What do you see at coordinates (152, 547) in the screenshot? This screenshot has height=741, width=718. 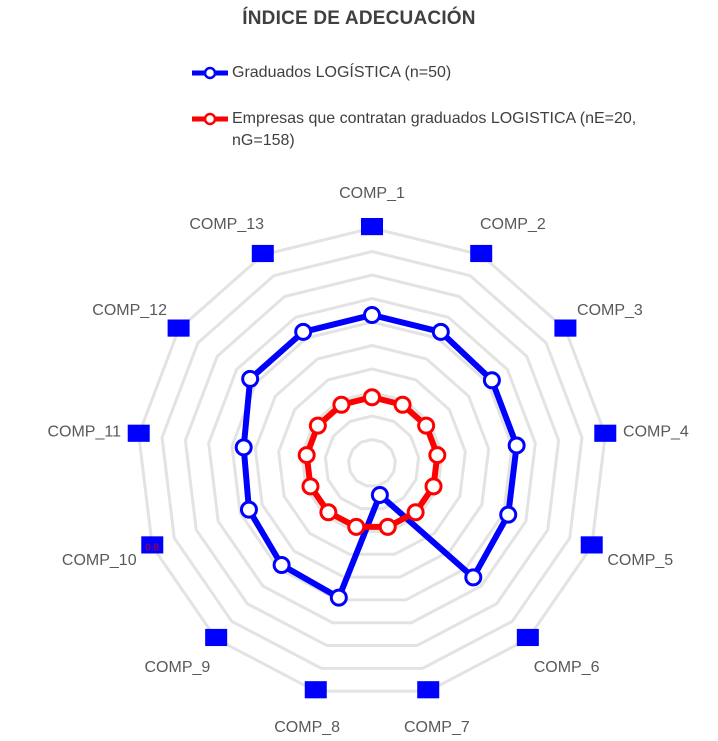 I see `data-label-comp-10: 0.8` at bounding box center [152, 547].